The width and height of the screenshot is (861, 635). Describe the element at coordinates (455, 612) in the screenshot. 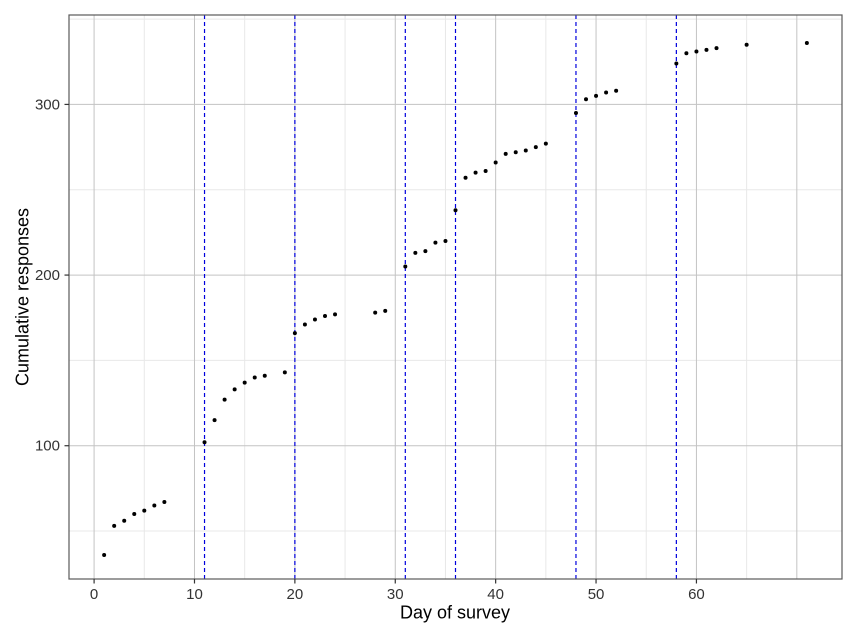

I see `x-axis-title: Day of survey` at that location.